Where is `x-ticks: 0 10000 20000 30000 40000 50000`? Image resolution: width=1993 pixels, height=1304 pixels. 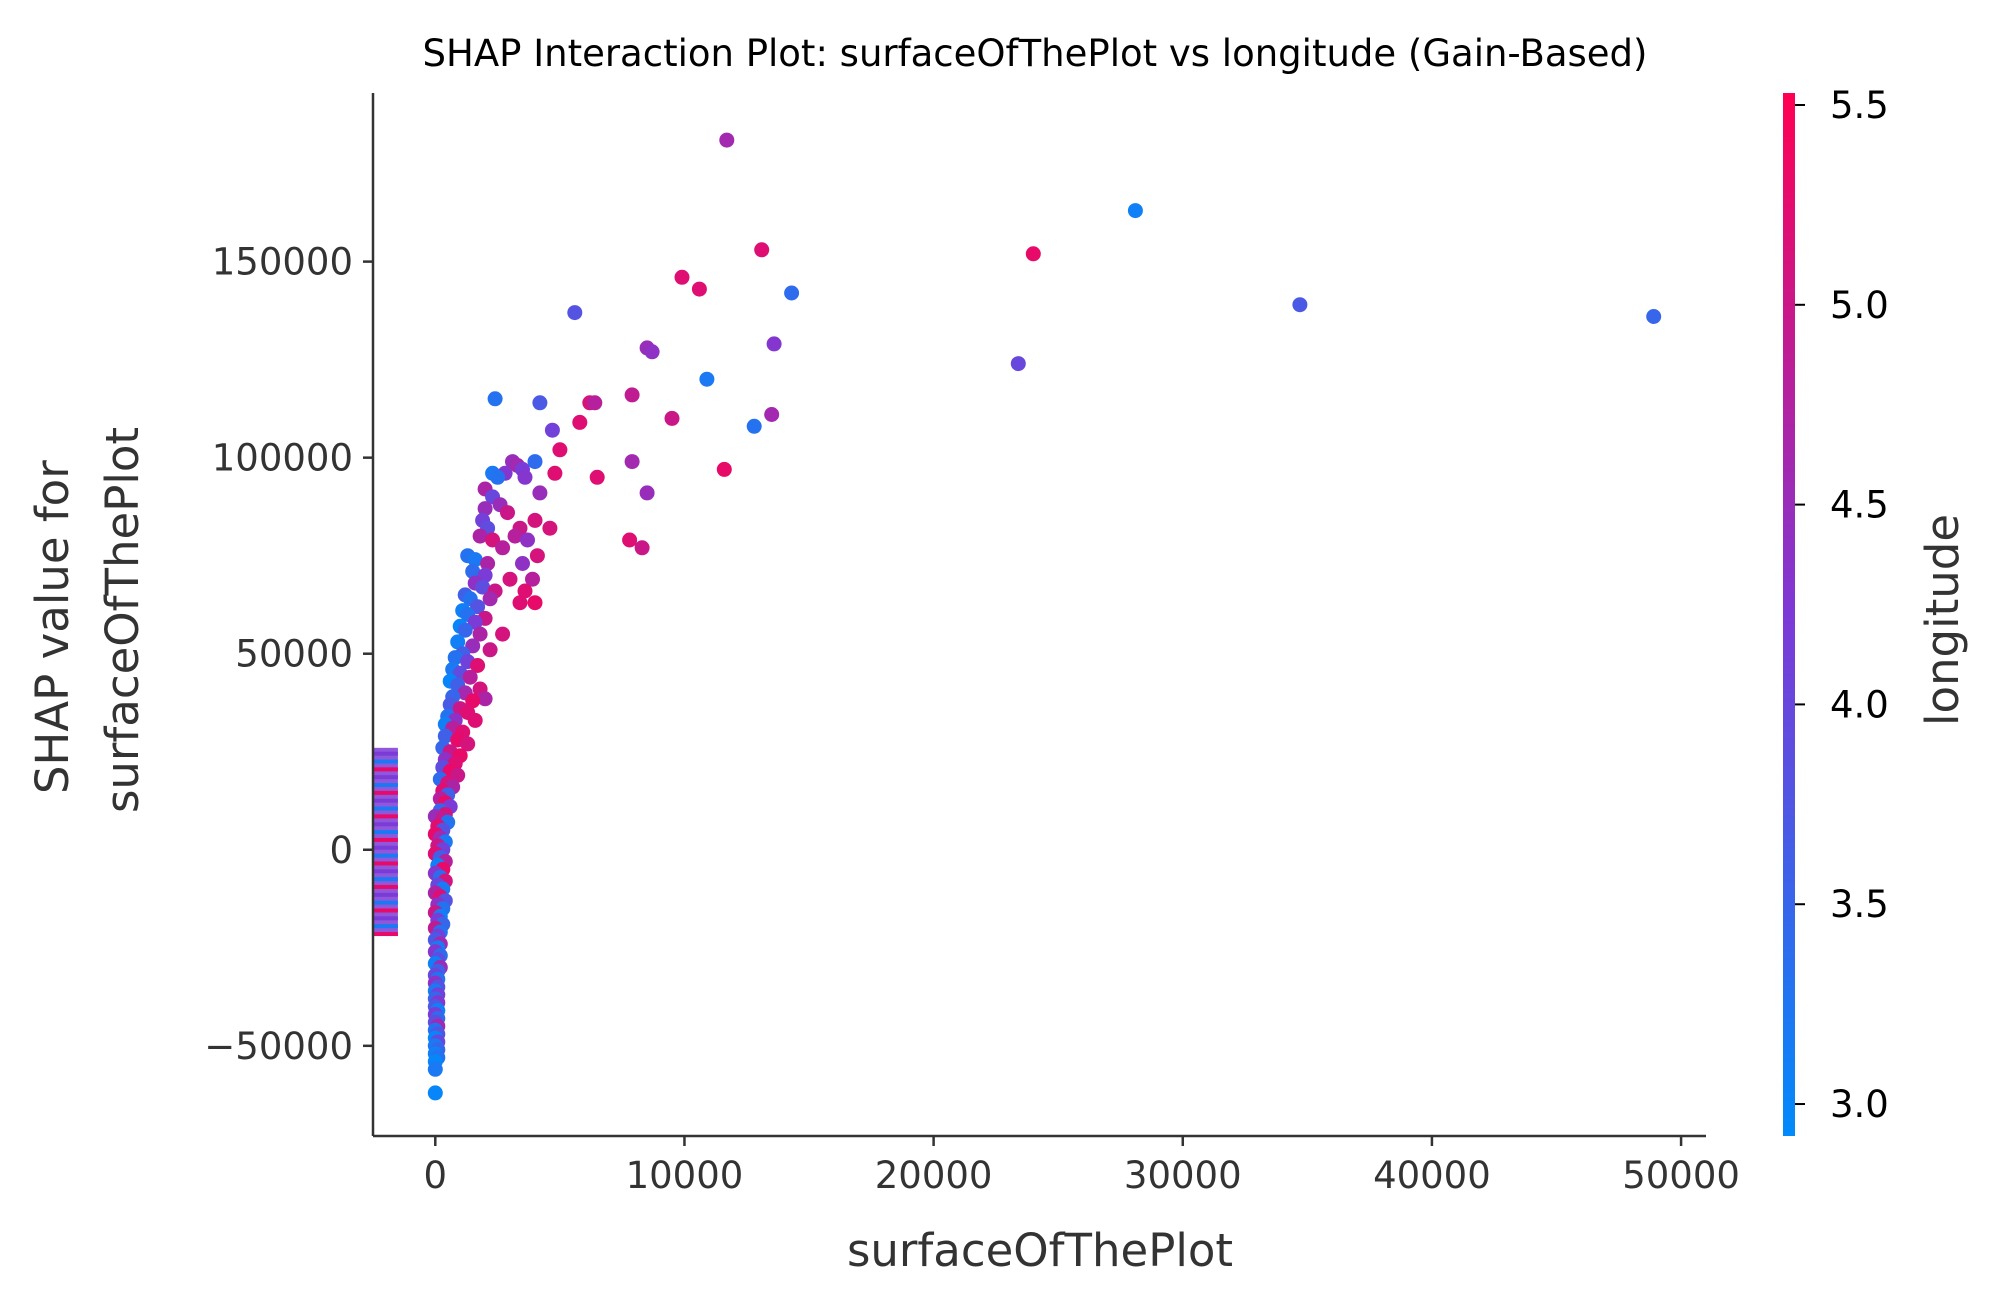 x-ticks: 0 10000 20000 30000 40000 50000 is located at coordinates (1082, 1166).